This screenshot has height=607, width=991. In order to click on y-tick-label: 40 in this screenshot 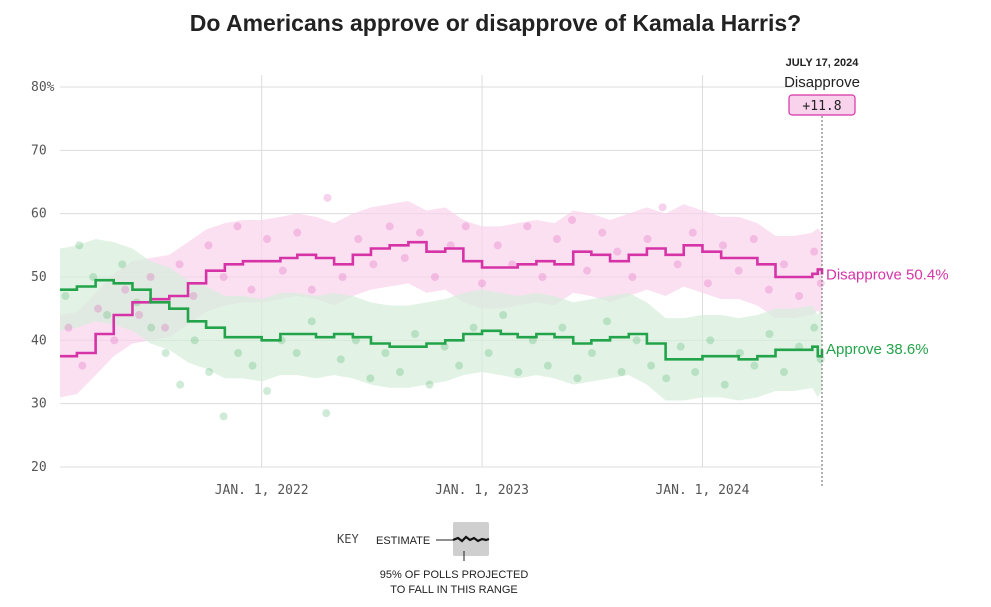, I will do `click(39, 340)`.